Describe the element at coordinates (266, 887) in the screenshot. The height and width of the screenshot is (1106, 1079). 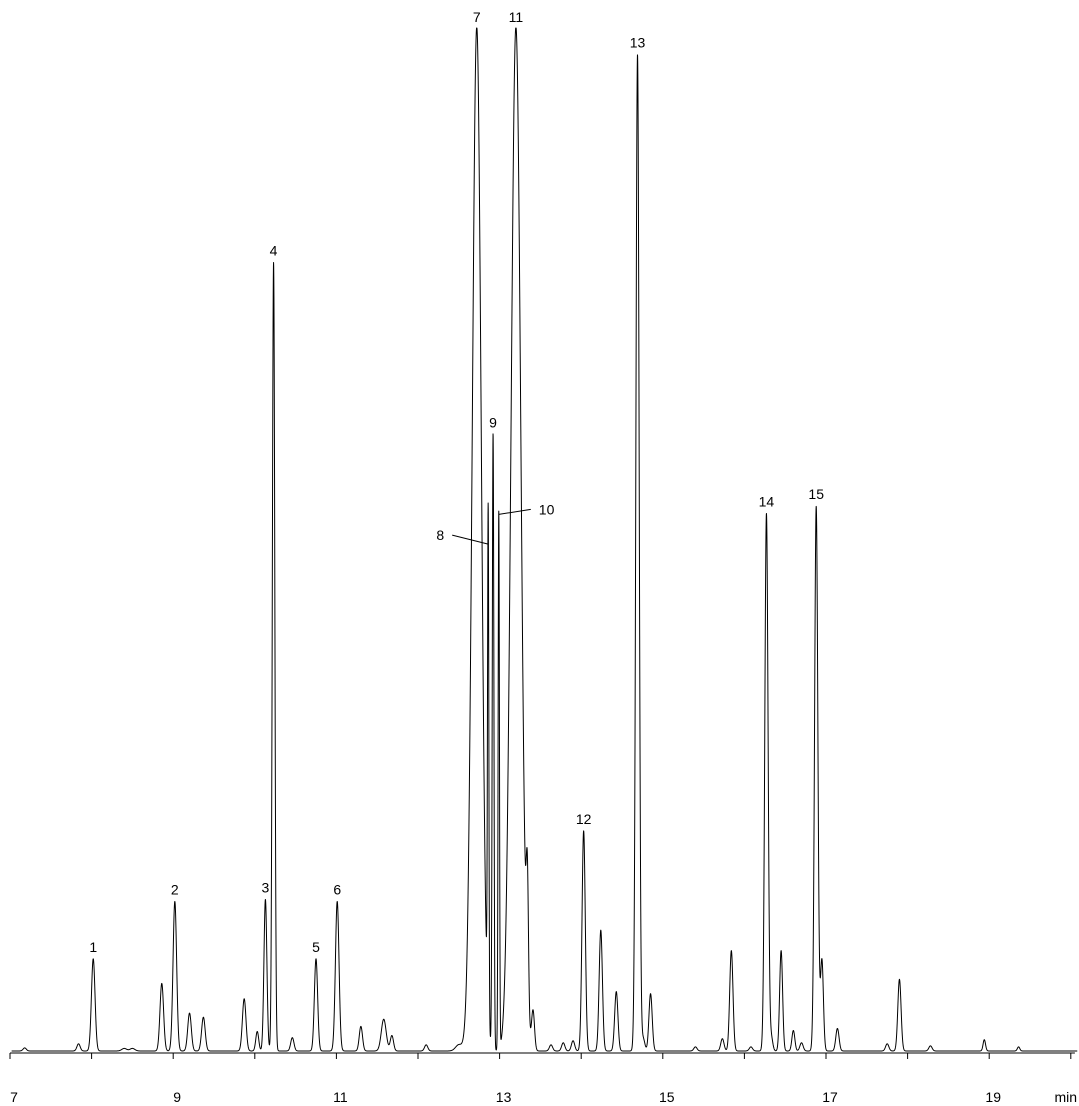
I see `peak-label-3: 3` at that location.